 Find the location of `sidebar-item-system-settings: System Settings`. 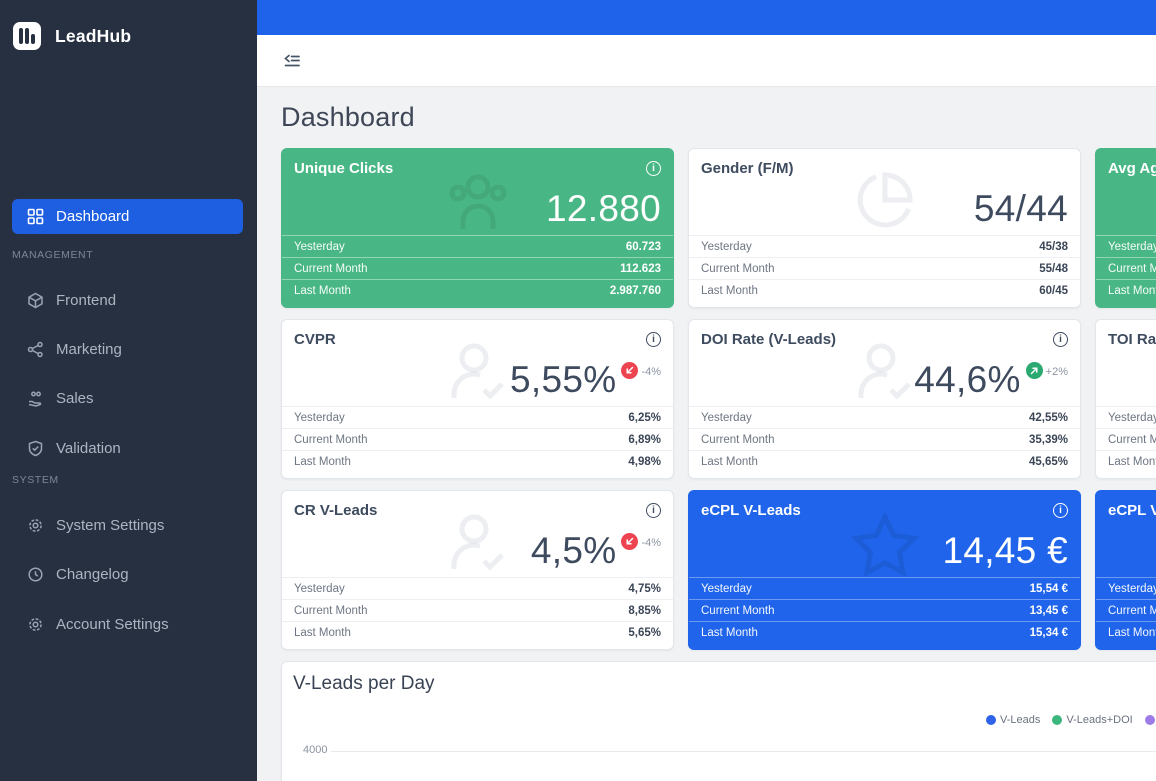

sidebar-item-system-settings: System Settings is located at coordinates (127, 525).